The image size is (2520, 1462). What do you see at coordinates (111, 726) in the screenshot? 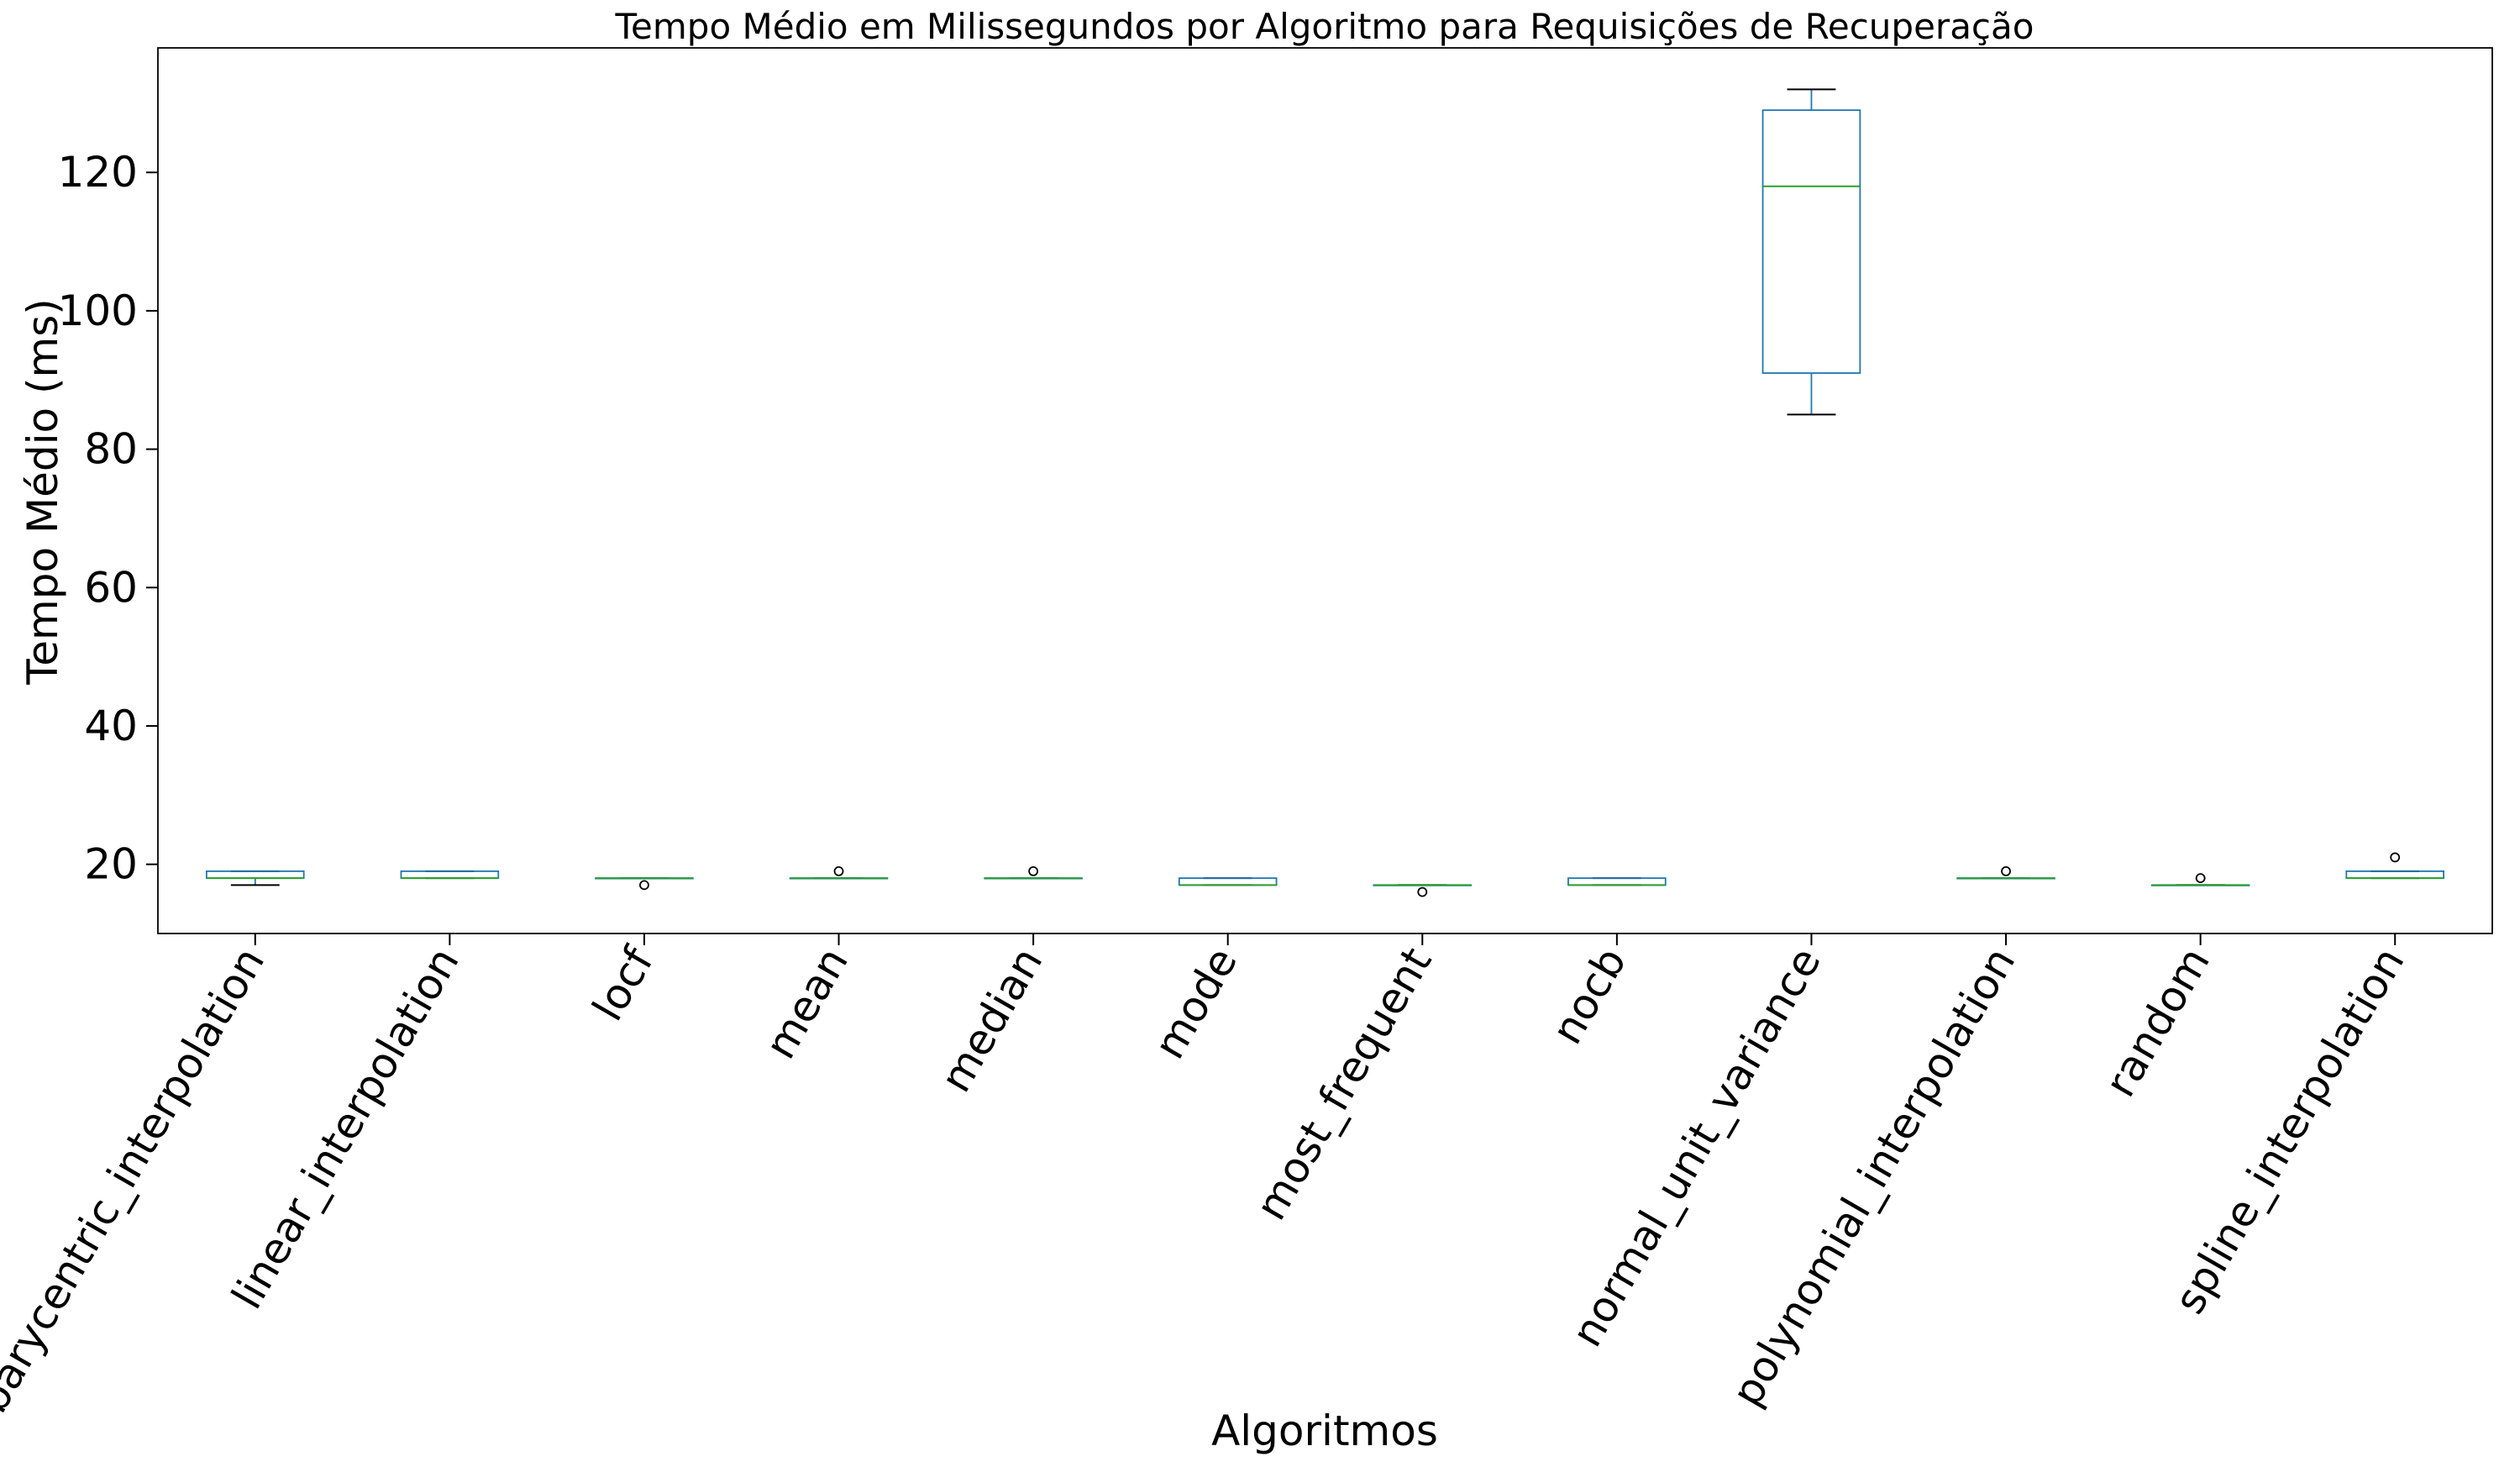
I see `y-tick-label: 40` at bounding box center [111, 726].